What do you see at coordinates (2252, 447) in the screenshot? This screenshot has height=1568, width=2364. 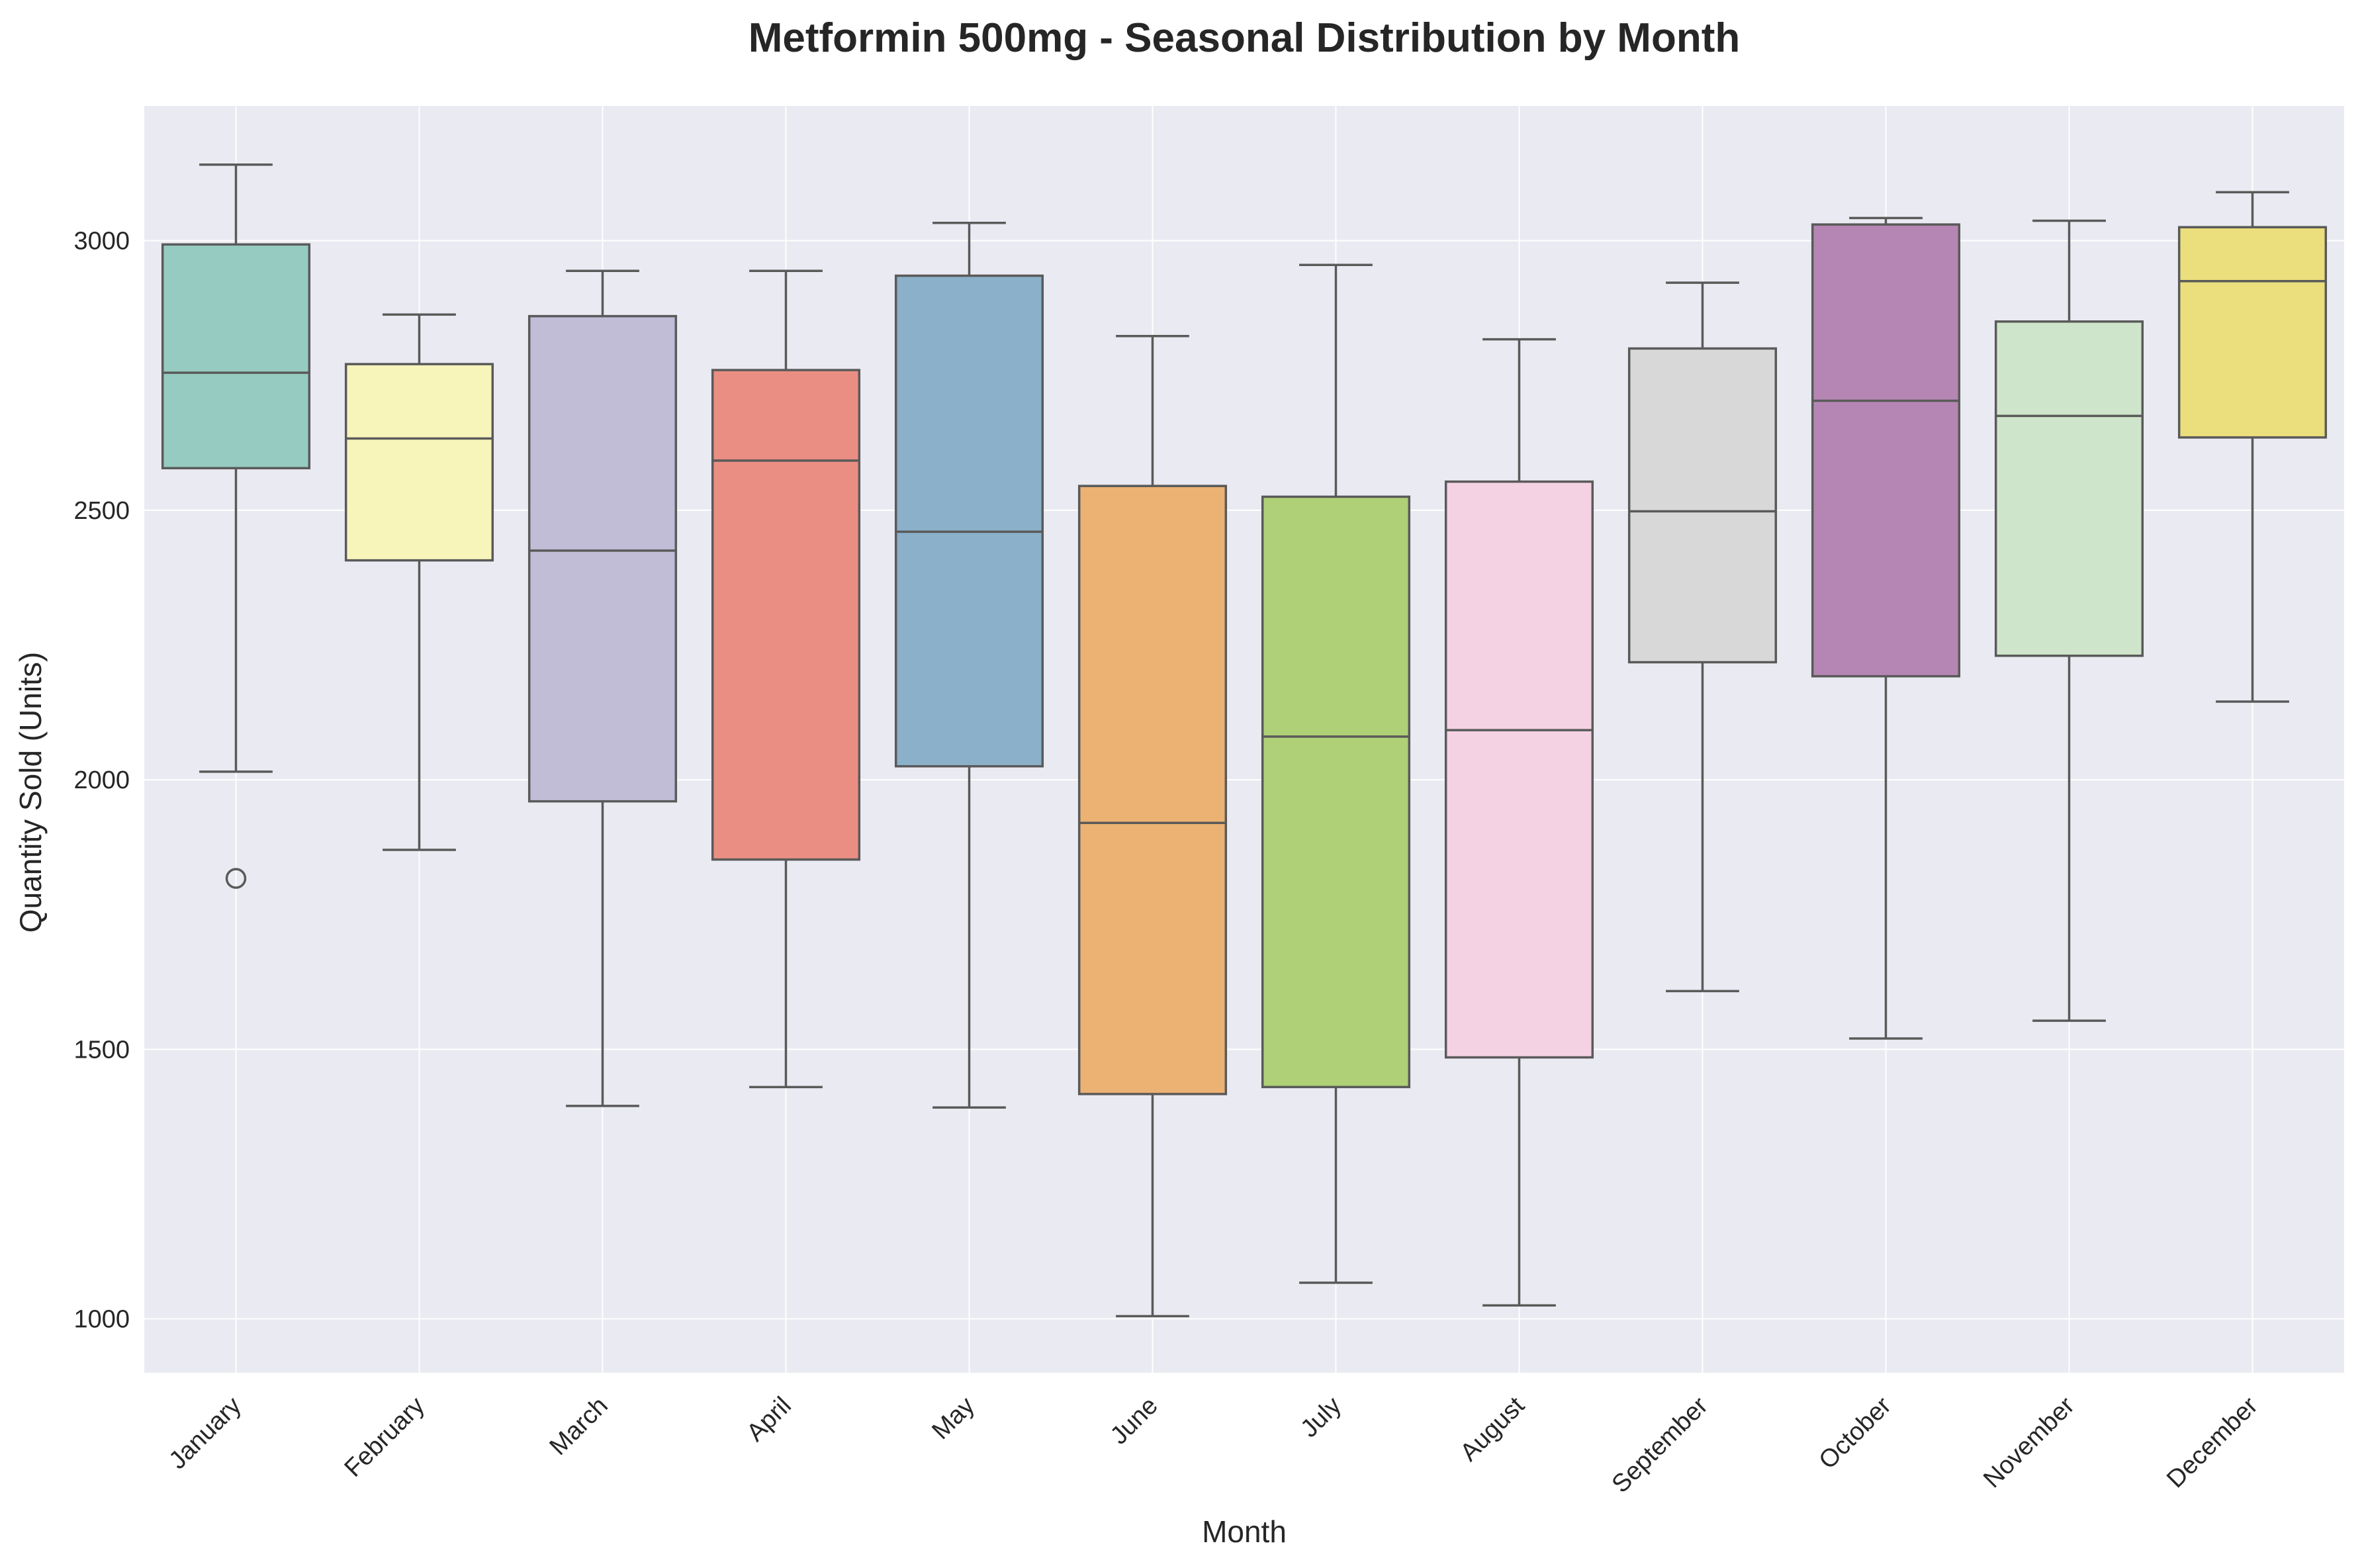 I see `box-december` at bounding box center [2252, 447].